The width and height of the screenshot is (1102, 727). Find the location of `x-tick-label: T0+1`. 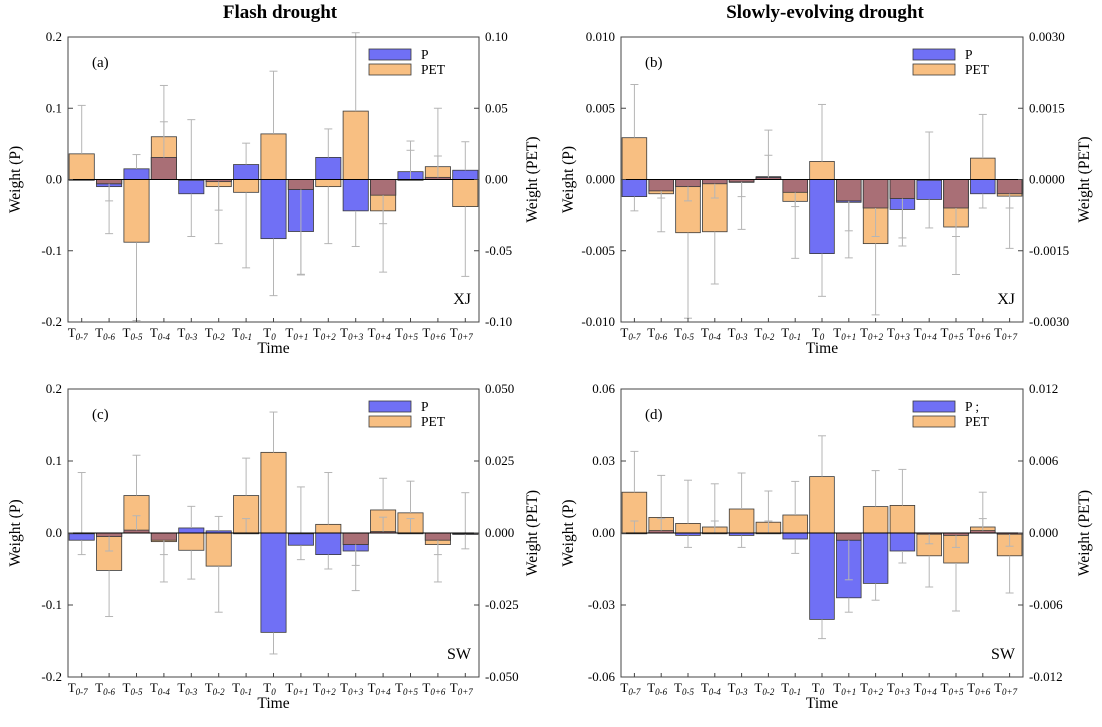

x-tick-label: T0+1 is located at coordinates (296, 688).